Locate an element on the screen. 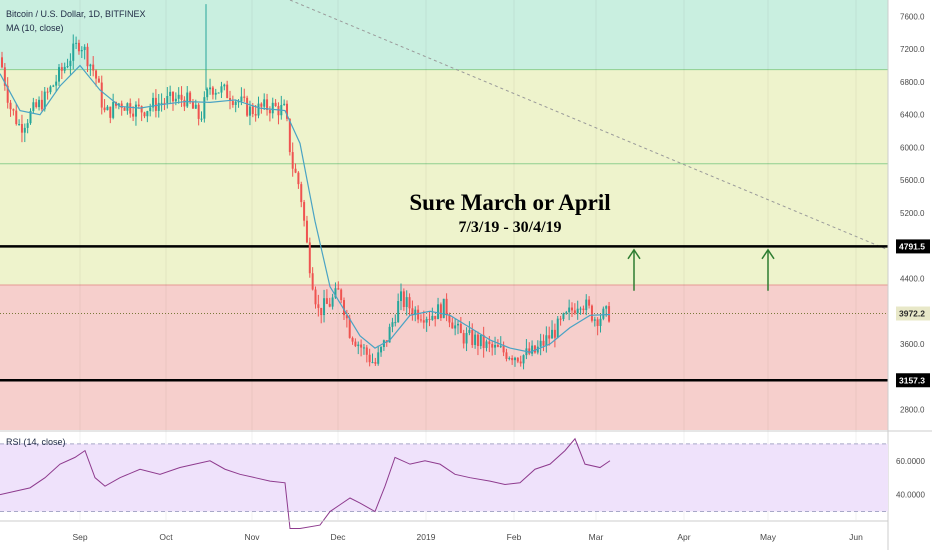 This screenshot has height=550, width=932. price-axis is located at coordinates (910, 275).